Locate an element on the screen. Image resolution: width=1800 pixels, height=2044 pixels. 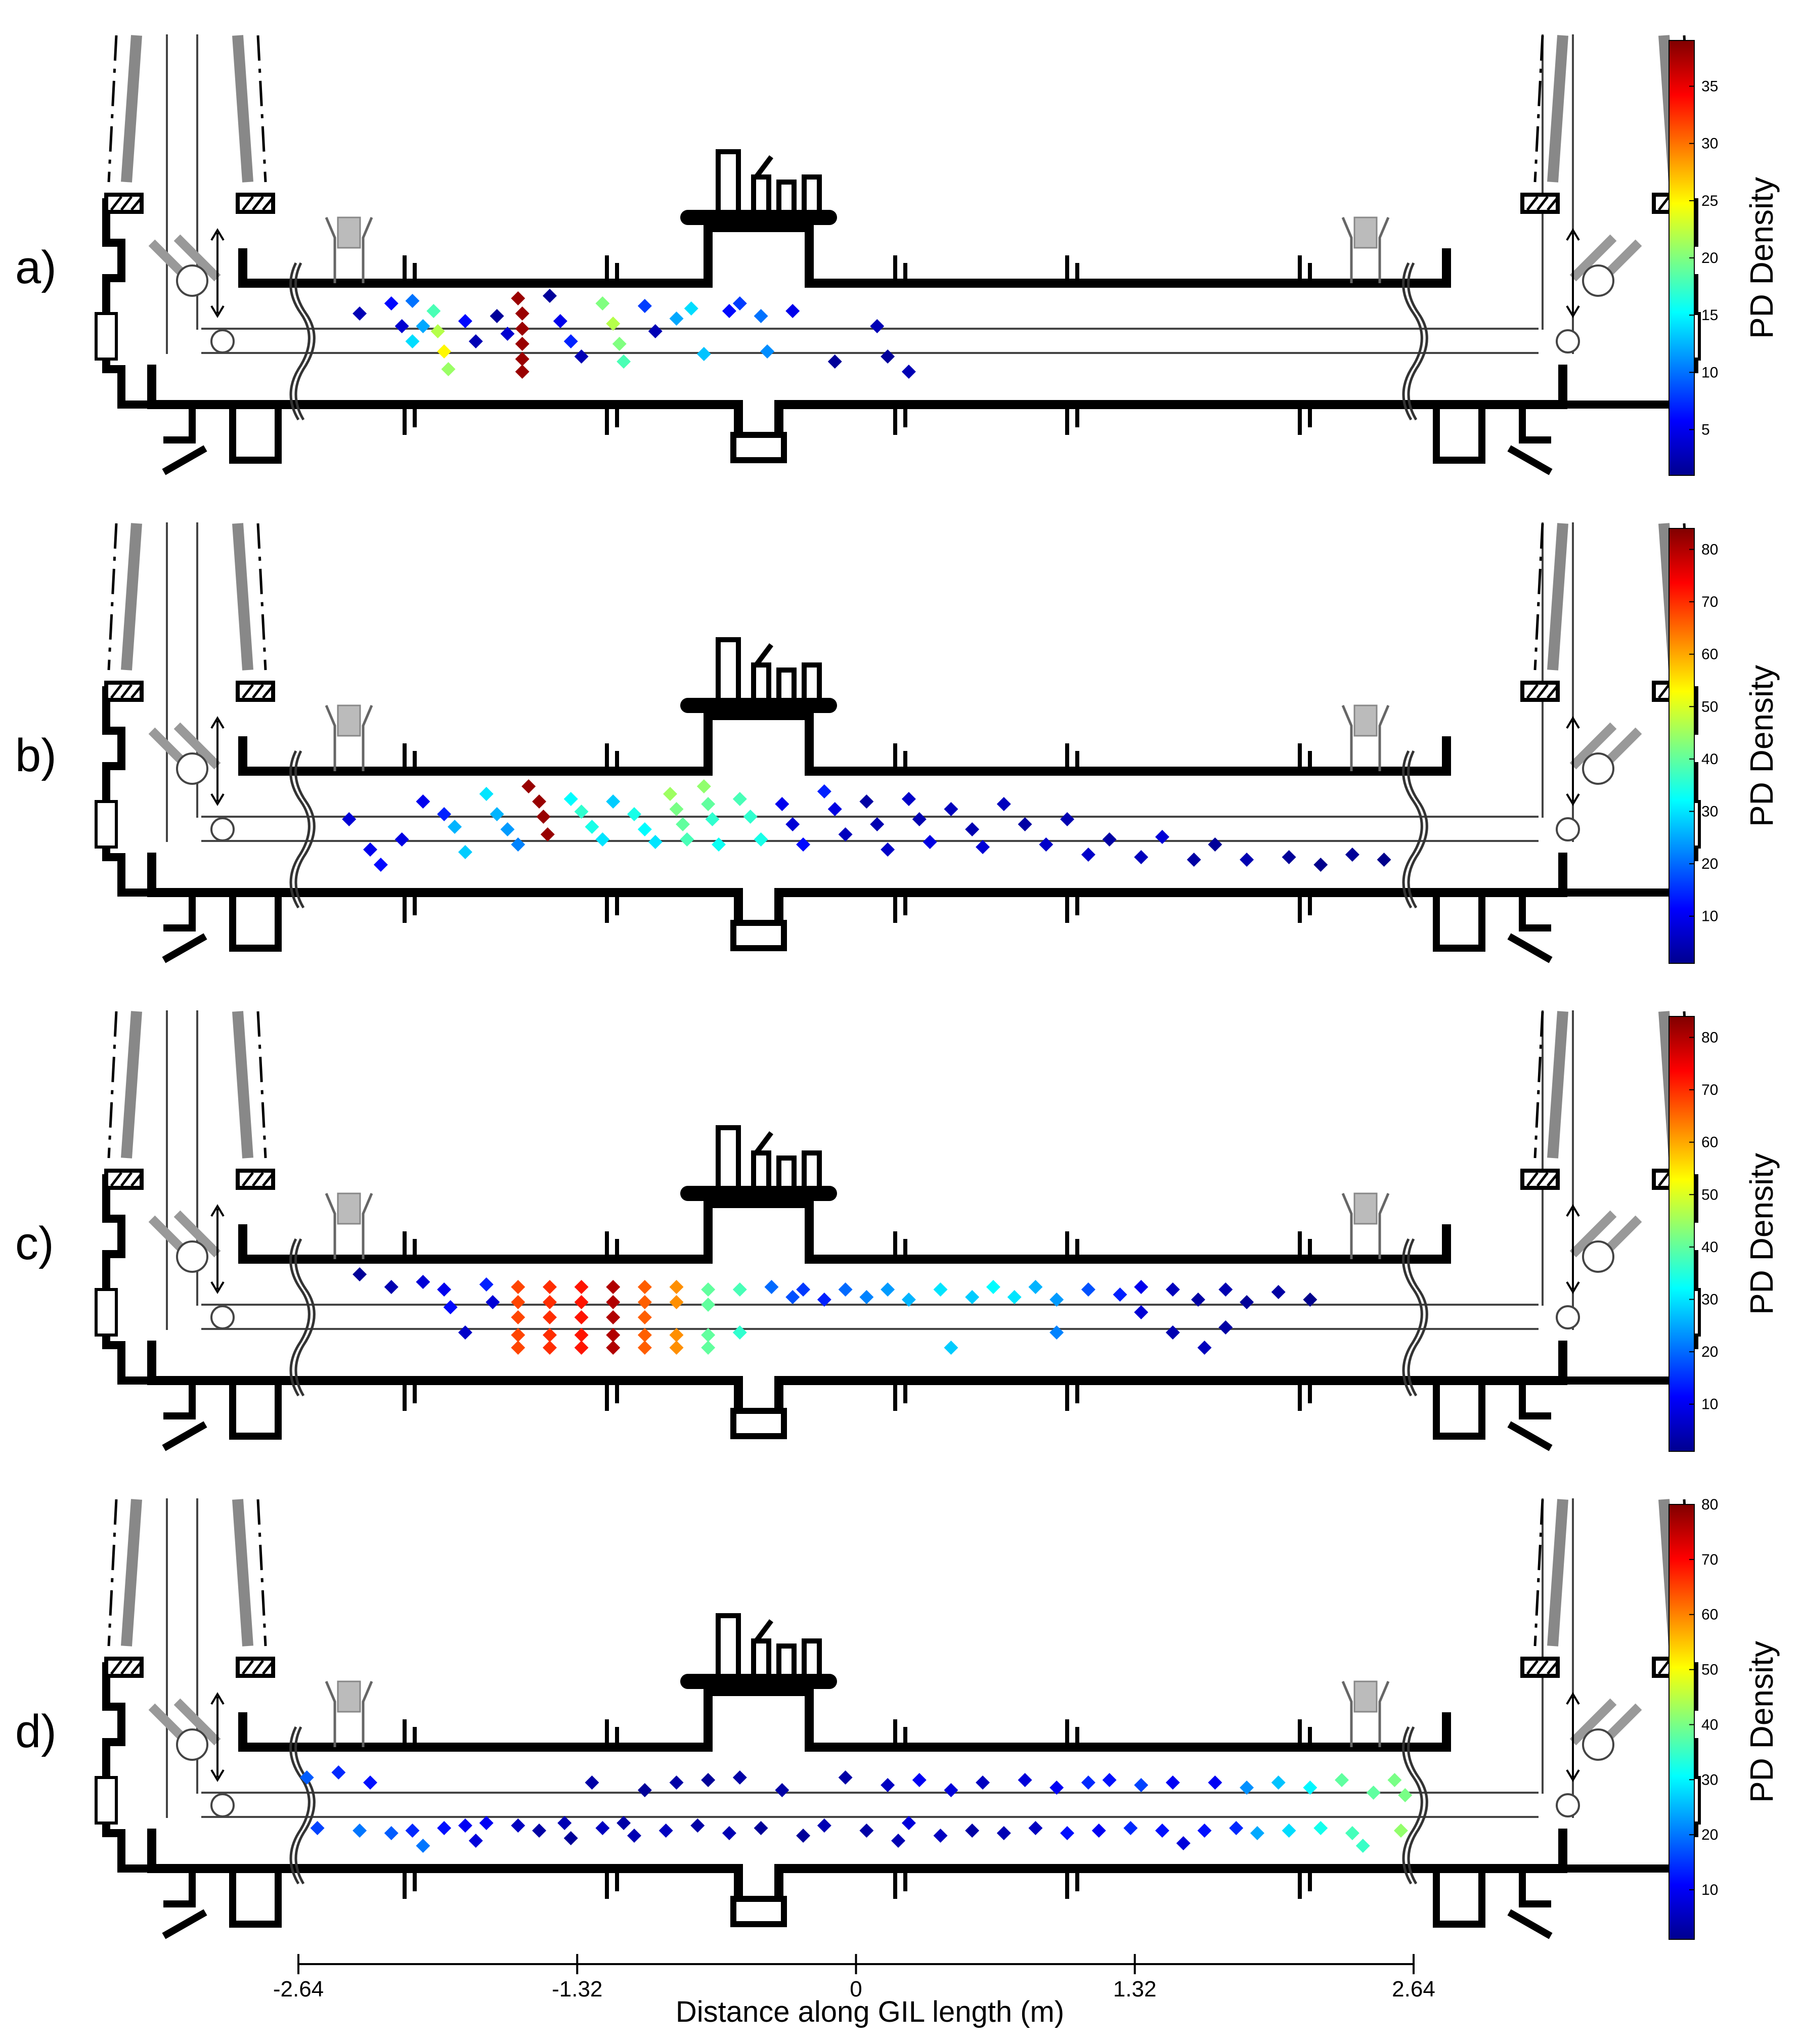
colorbar-tick-label: 50 is located at coordinates (1709, 1194).